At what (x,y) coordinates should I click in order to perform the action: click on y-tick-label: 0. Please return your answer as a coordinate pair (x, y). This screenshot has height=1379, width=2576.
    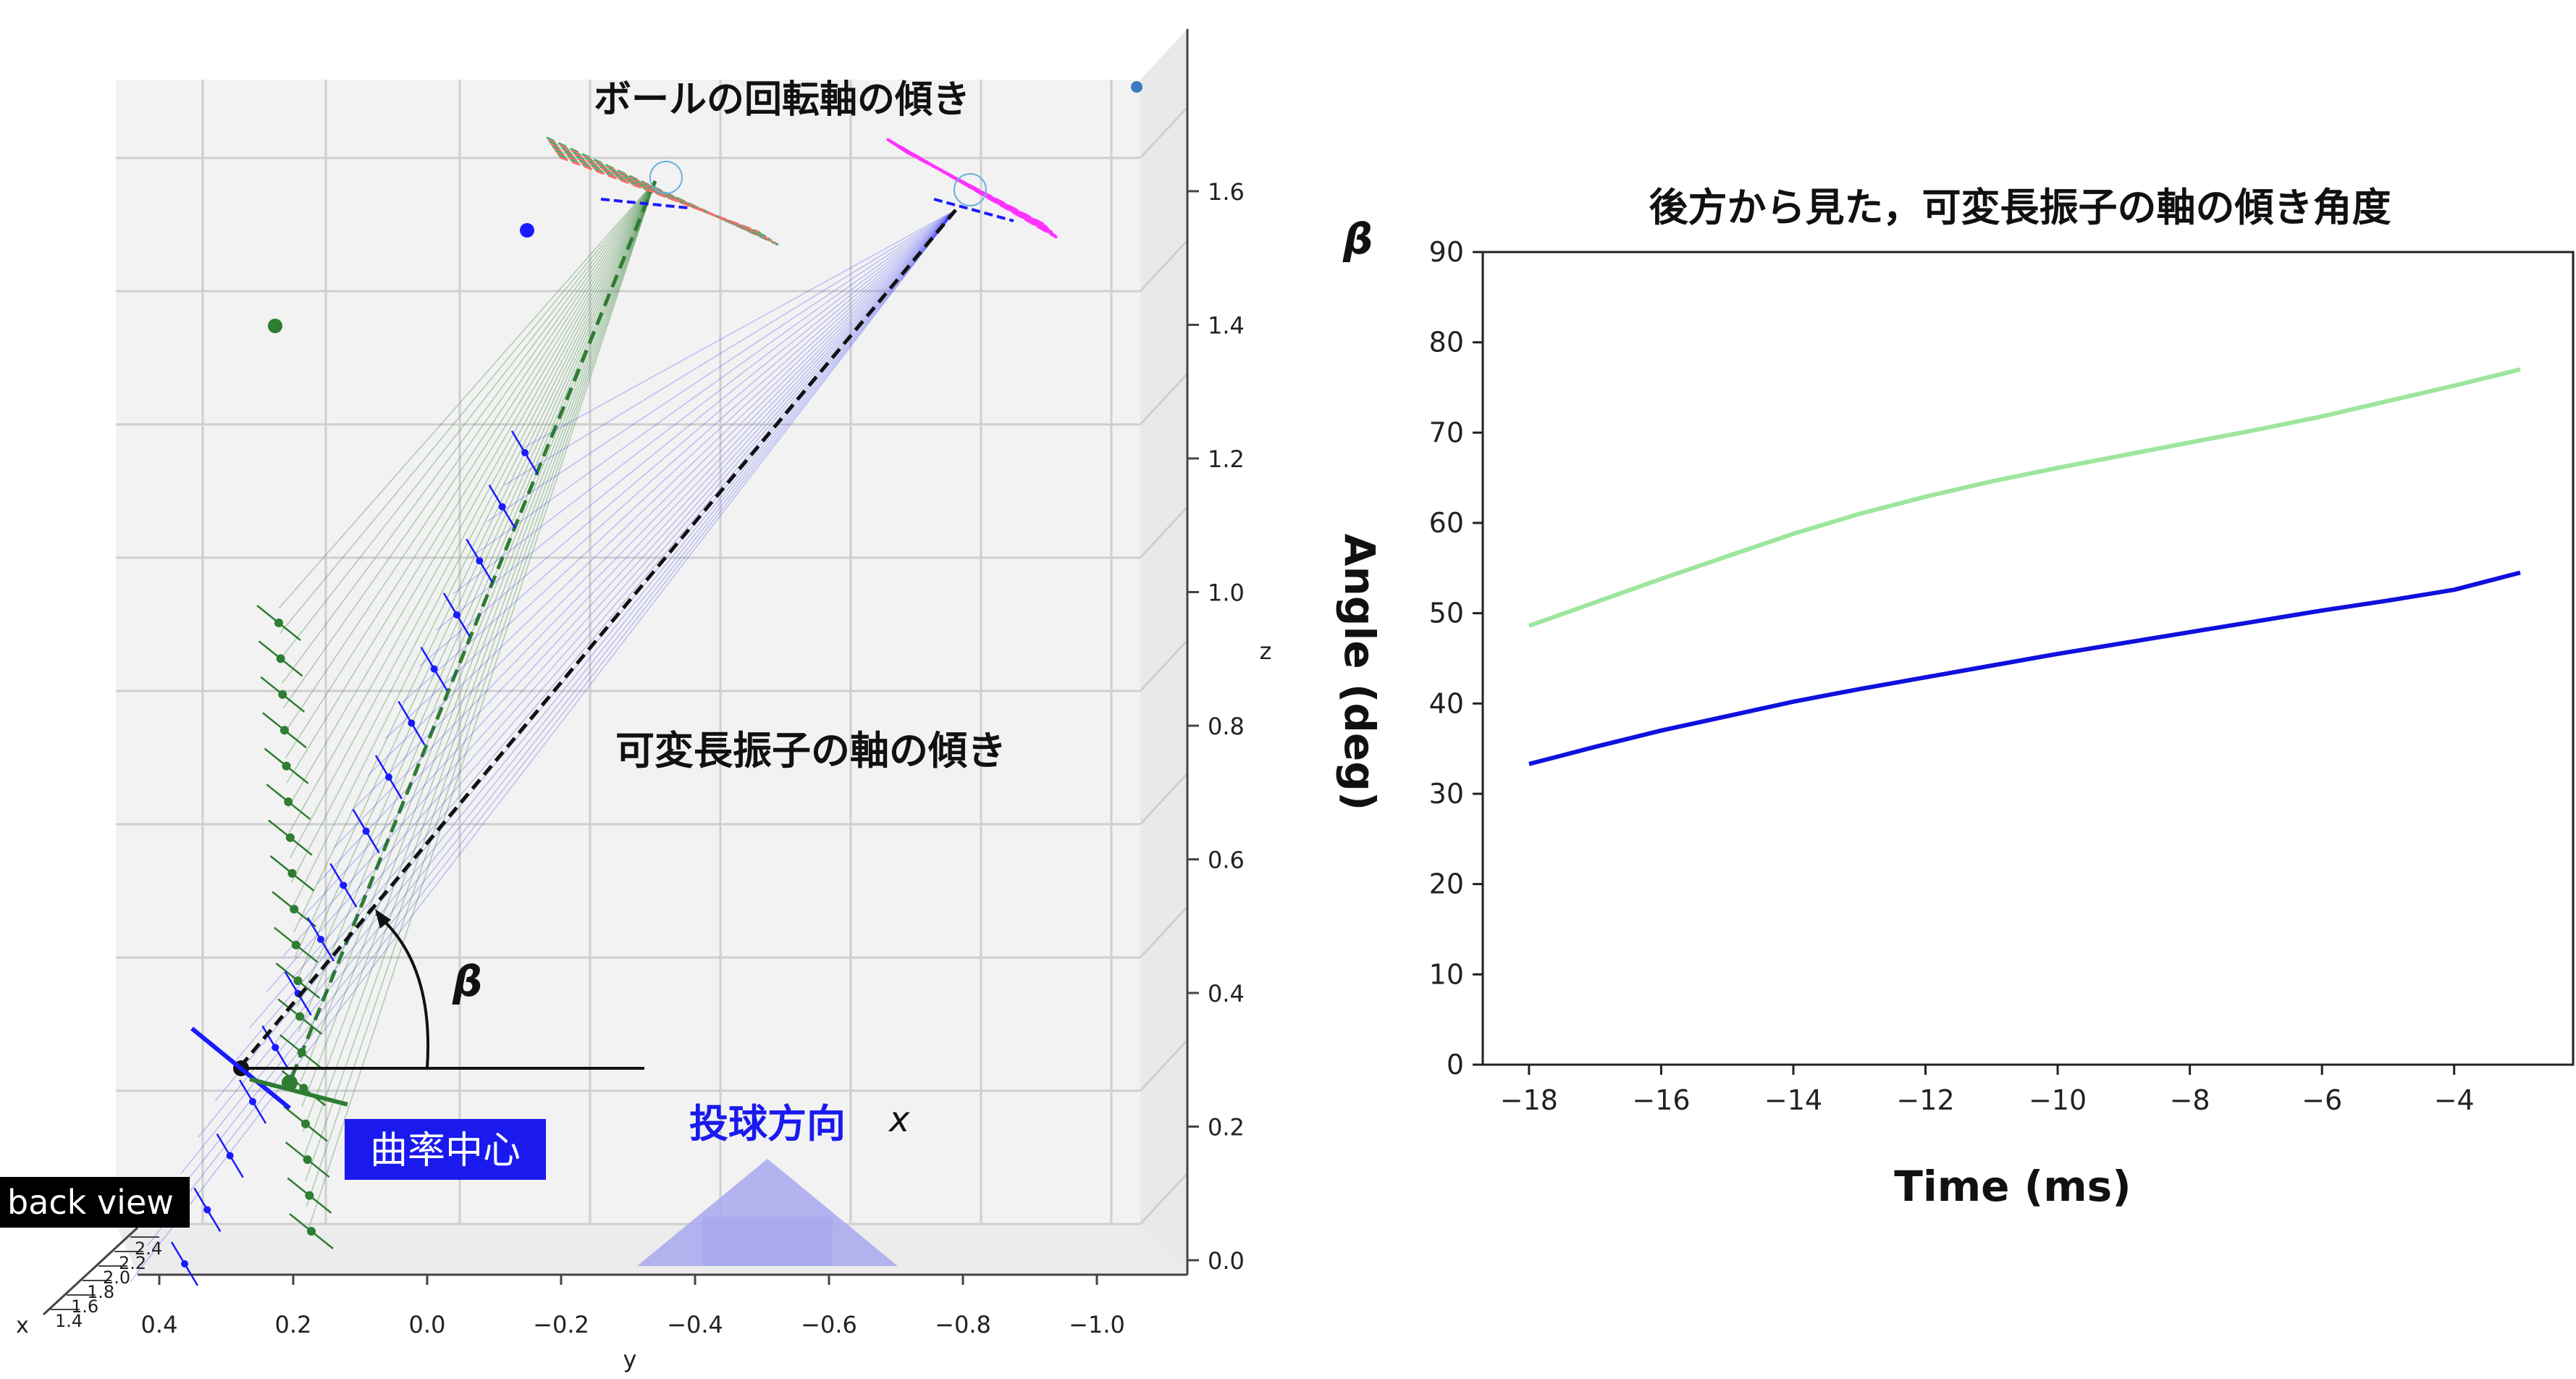
    Looking at the image, I should click on (1455, 1065).